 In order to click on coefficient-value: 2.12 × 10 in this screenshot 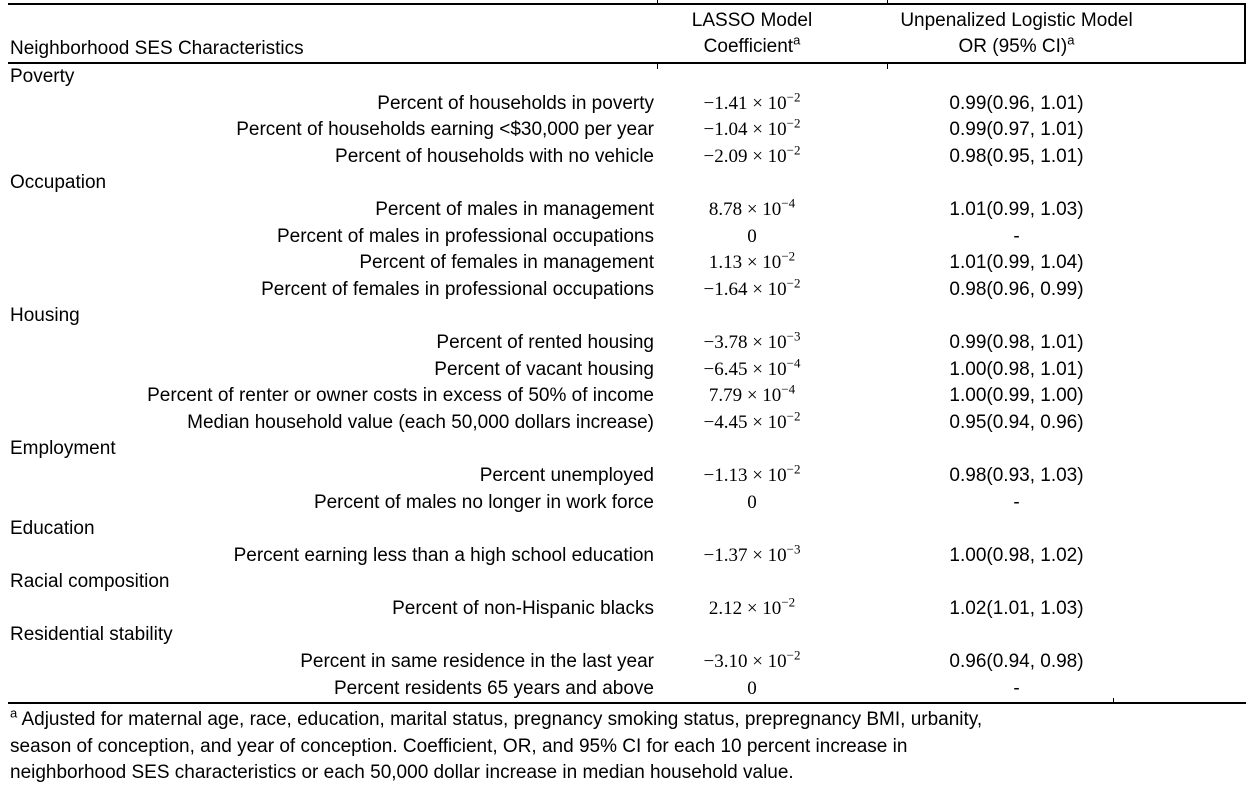, I will do `click(745, 608)`.